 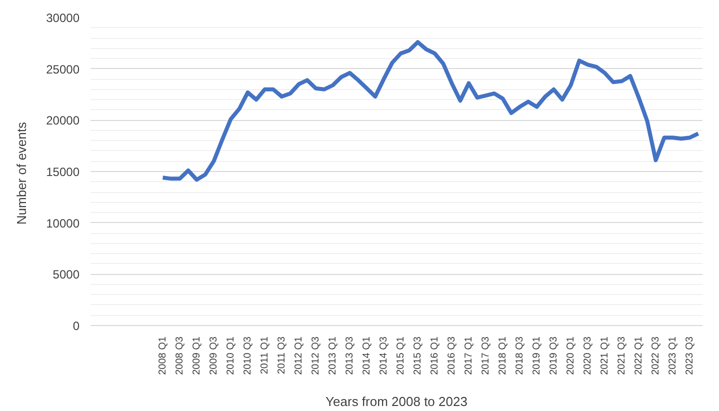 What do you see at coordinates (400, 355) in the screenshot?
I see `x-tick-label: 2015 Q1` at bounding box center [400, 355].